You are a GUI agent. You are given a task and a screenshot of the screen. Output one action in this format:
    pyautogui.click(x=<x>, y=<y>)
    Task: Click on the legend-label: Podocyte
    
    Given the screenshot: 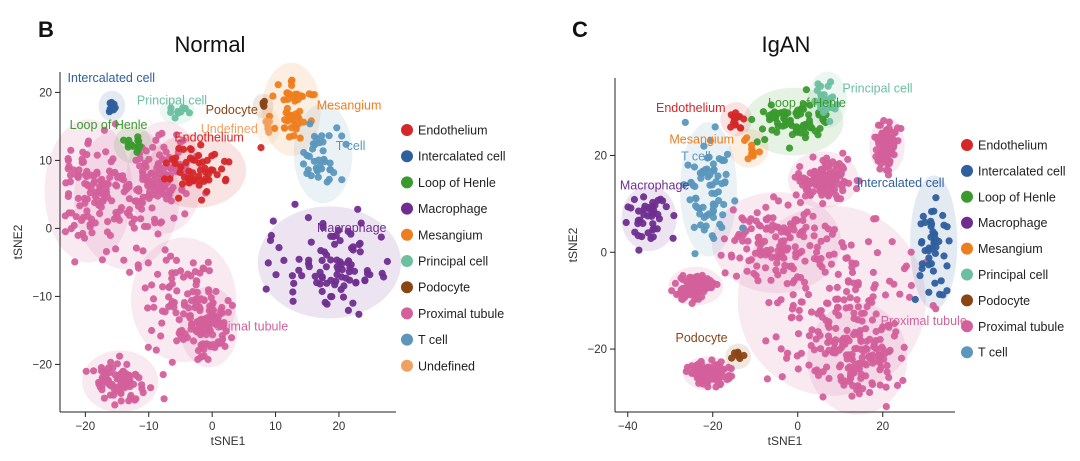 What is the action you would take?
    pyautogui.click(x=1004, y=301)
    